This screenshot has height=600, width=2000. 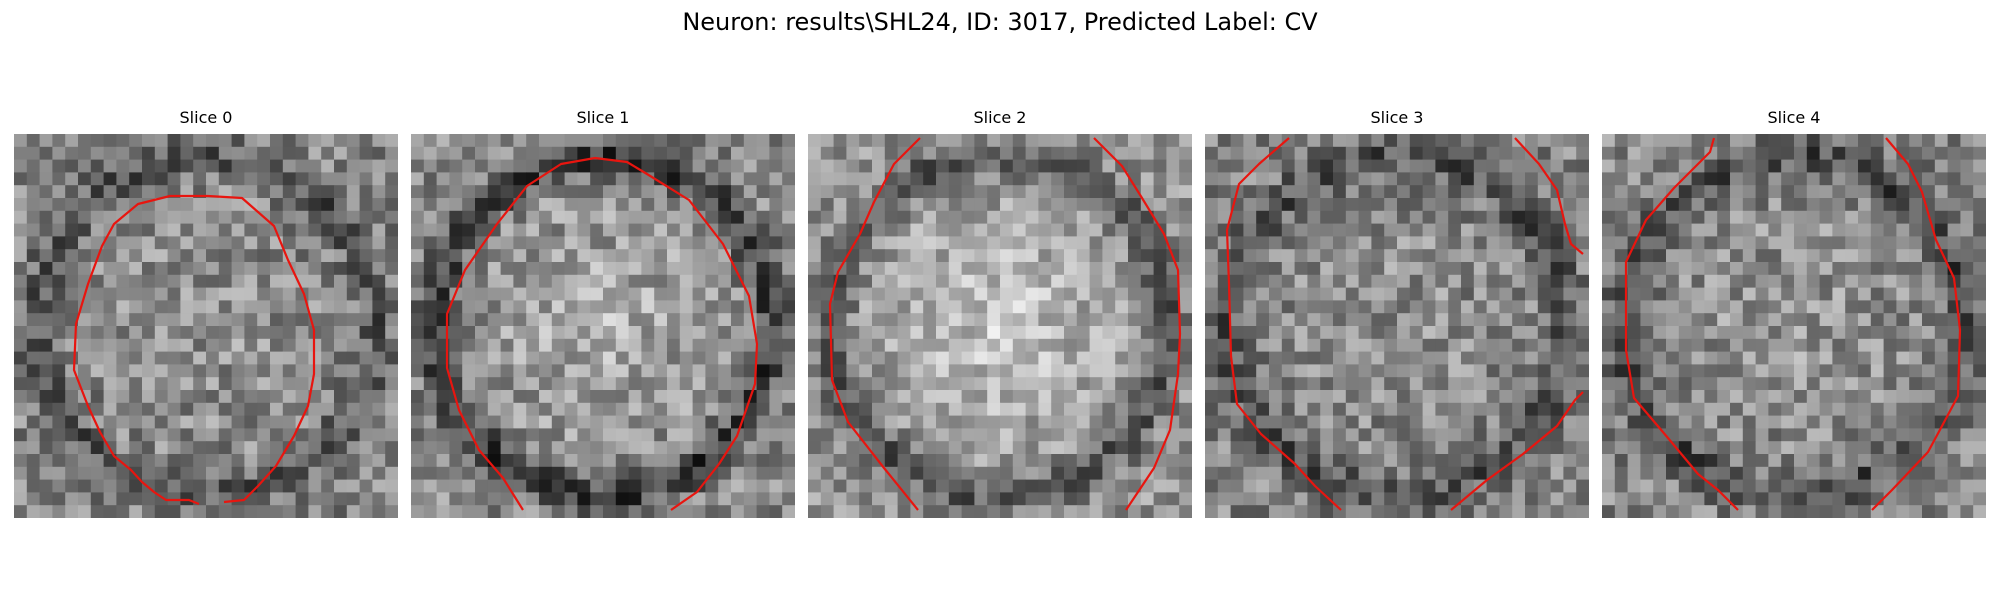 I want to click on slice-title: Slice 4, so click(x=1794, y=117).